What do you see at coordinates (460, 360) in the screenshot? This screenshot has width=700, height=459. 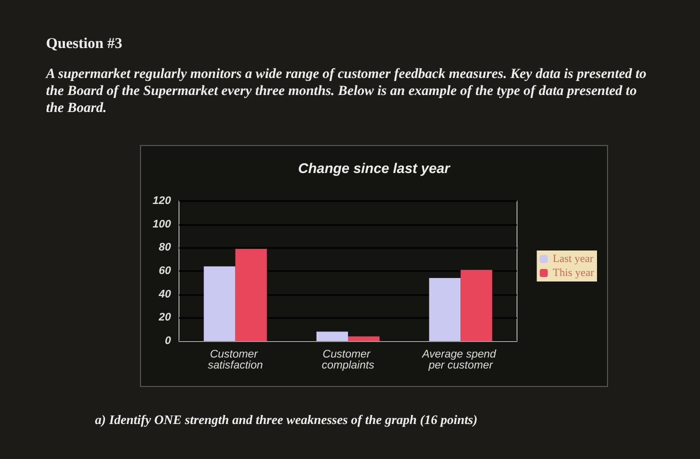 I see `x-tick-label: Average spend per customer` at bounding box center [460, 360].